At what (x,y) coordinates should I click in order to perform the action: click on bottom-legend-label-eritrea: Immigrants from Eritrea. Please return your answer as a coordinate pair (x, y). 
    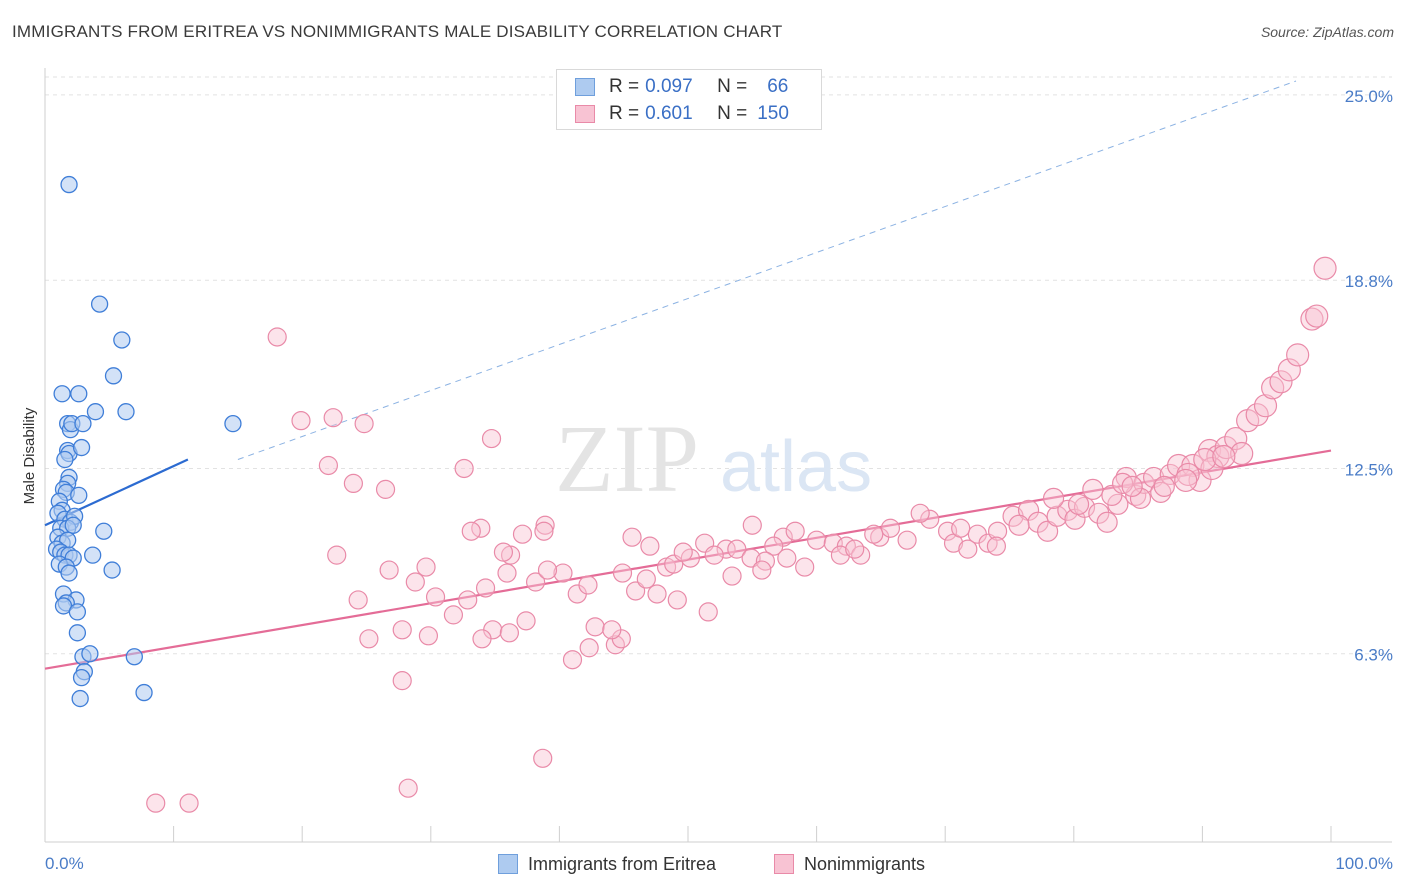
    Looking at the image, I should click on (622, 863).